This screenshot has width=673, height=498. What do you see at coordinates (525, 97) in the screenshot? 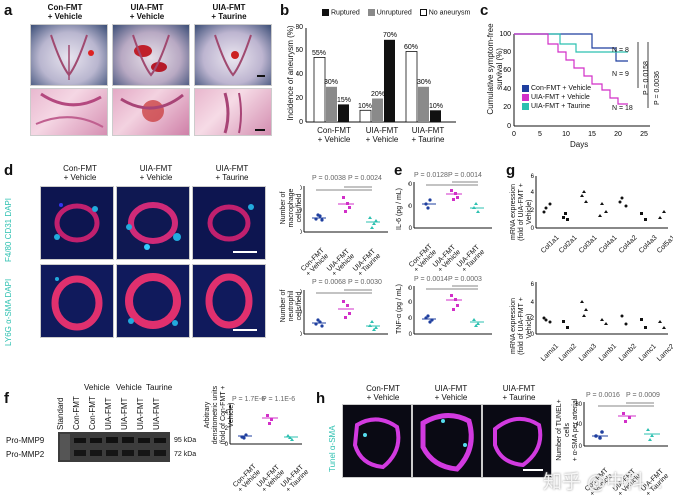
I see `legend-swatch-uia` at bounding box center [525, 97].